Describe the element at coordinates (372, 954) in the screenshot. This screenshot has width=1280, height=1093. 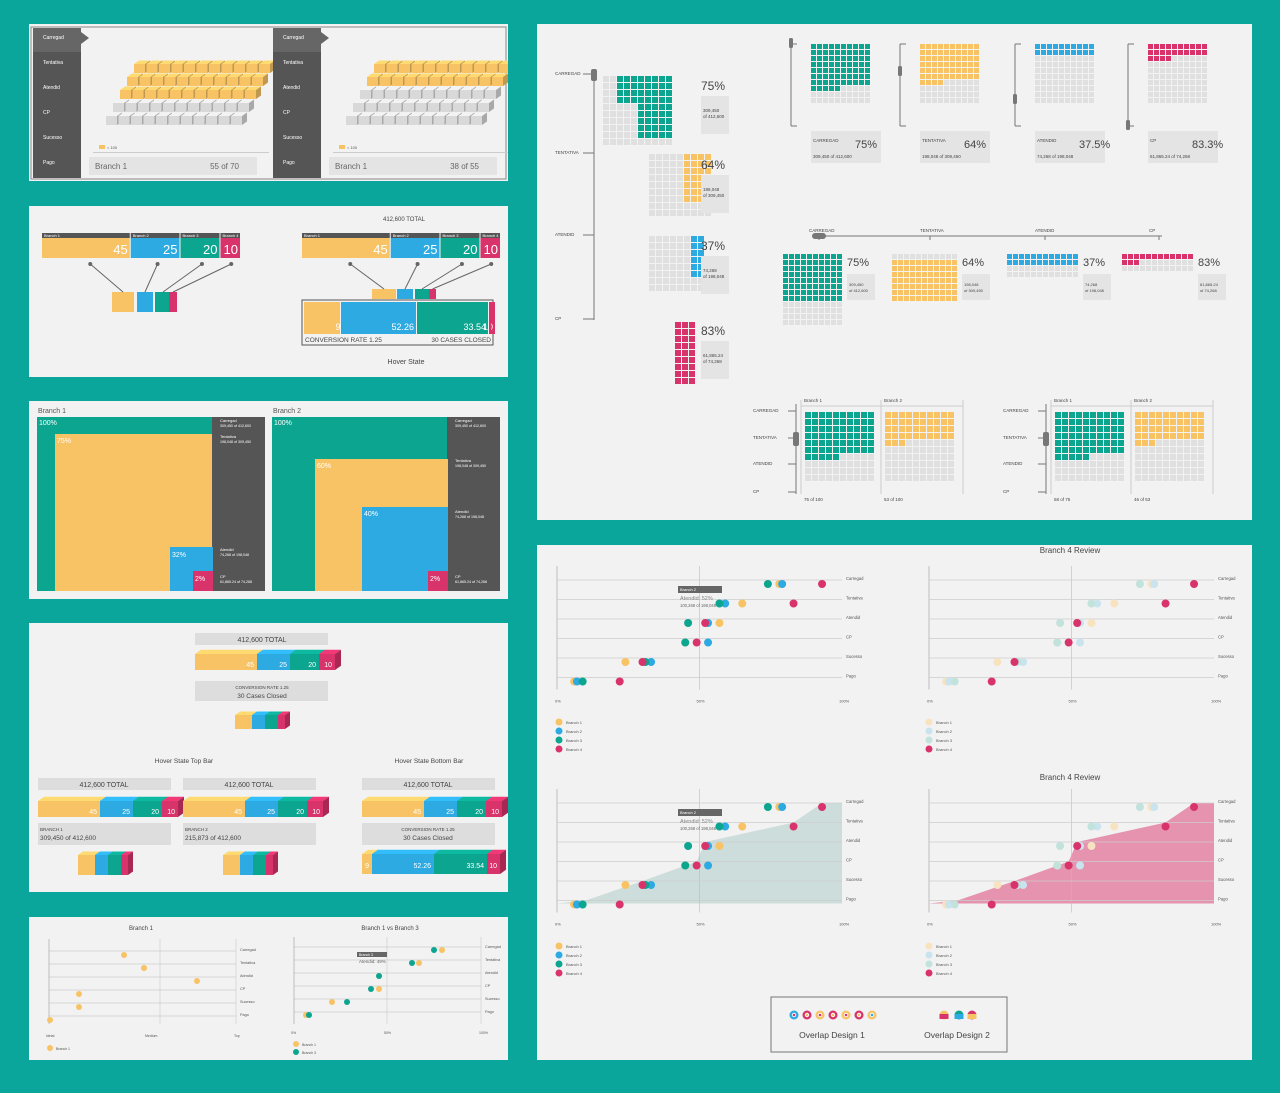
I see `tooltip-head` at that location.